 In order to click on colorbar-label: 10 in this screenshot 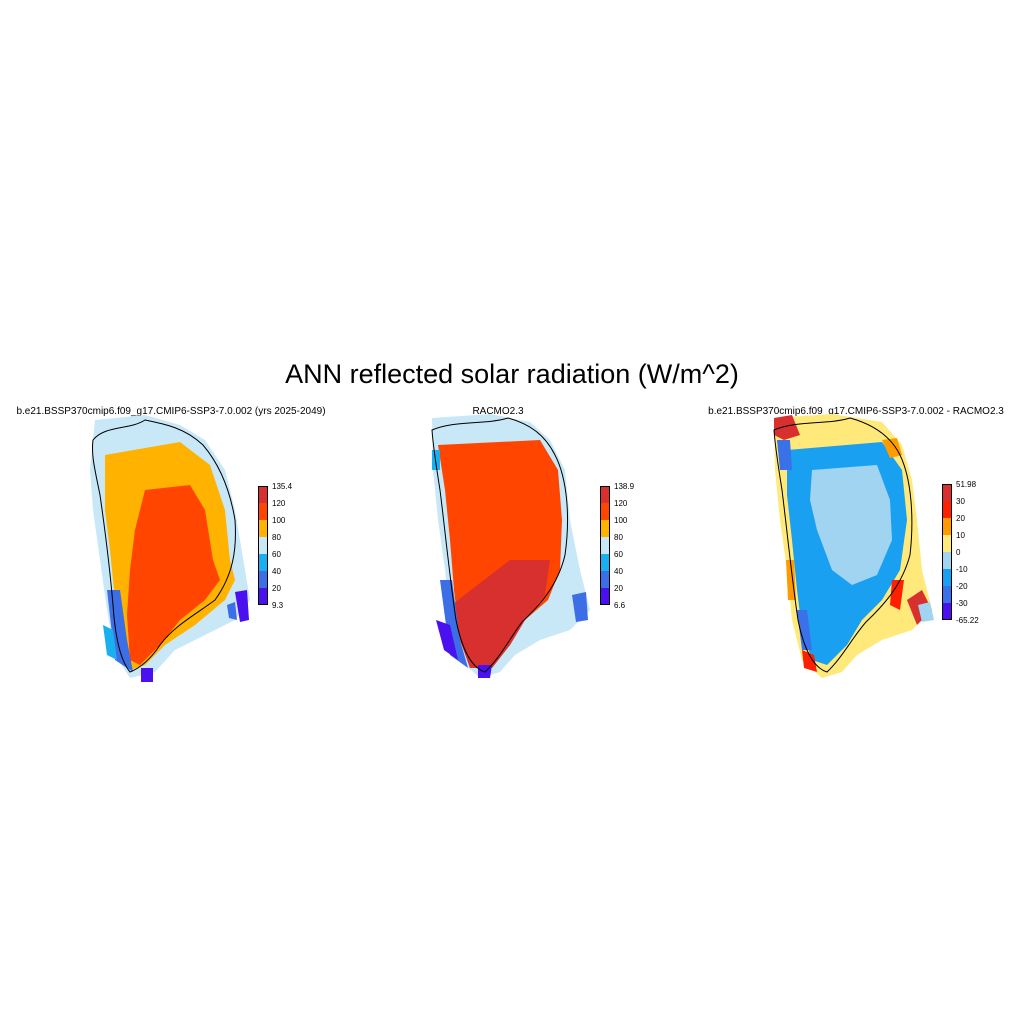, I will do `click(960, 535)`.